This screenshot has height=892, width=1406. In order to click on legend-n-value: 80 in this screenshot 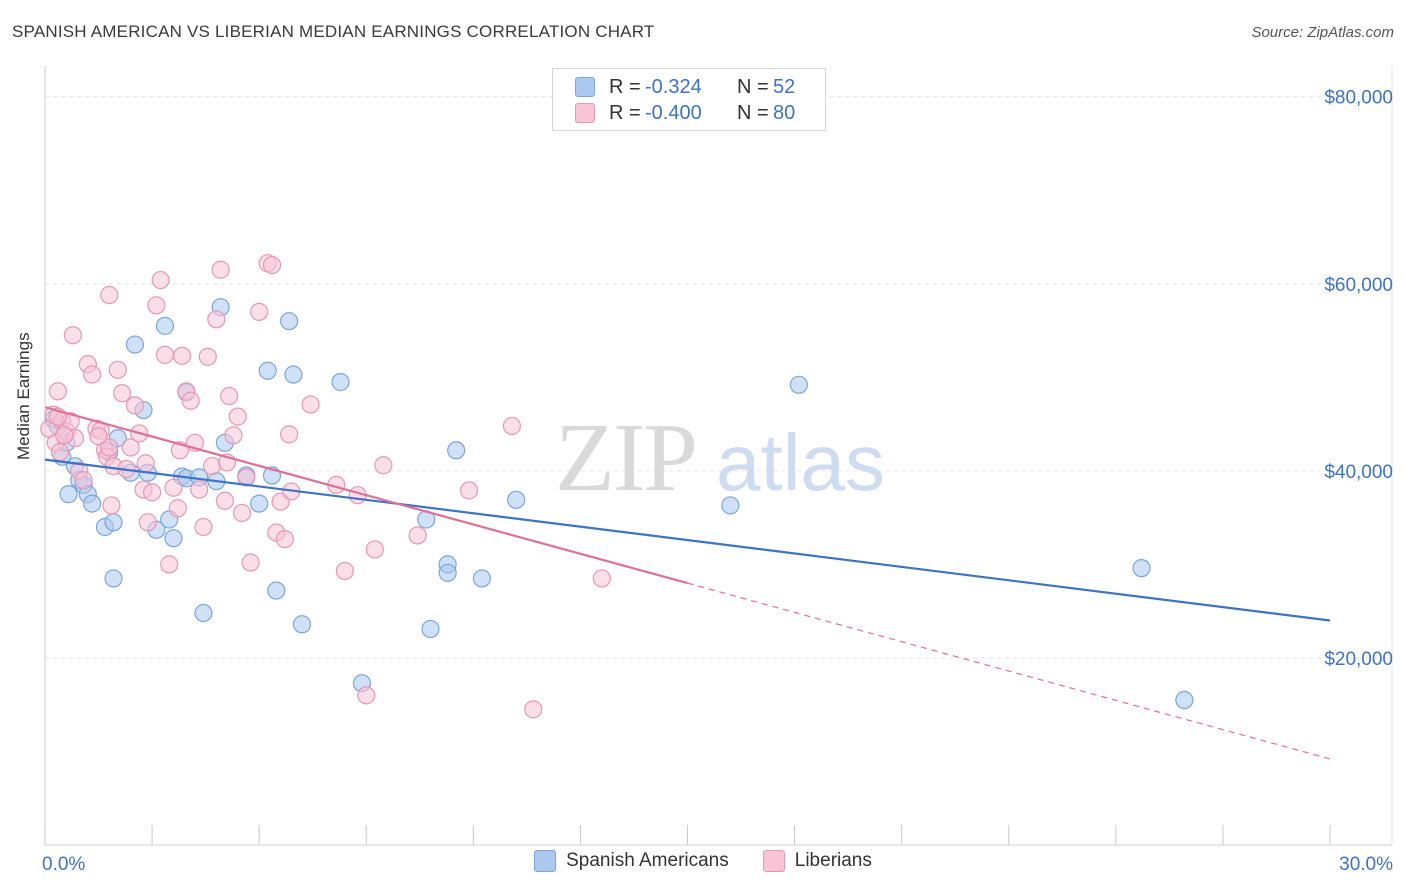, I will do `click(784, 112)`.